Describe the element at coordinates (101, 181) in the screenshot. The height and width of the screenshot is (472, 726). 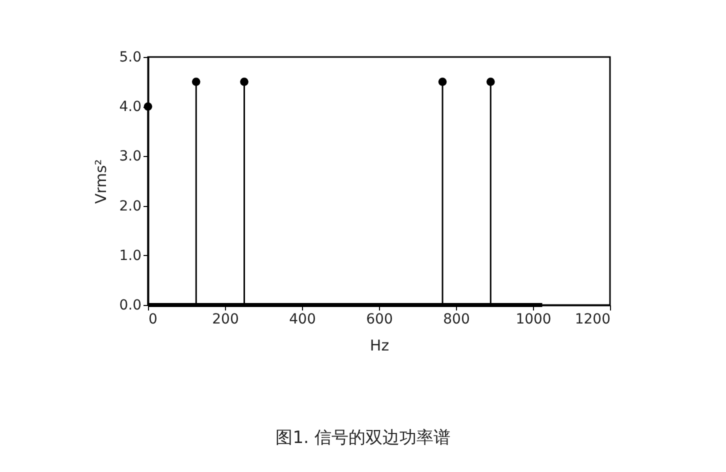
I see `y-axis-title: Vrms²` at that location.